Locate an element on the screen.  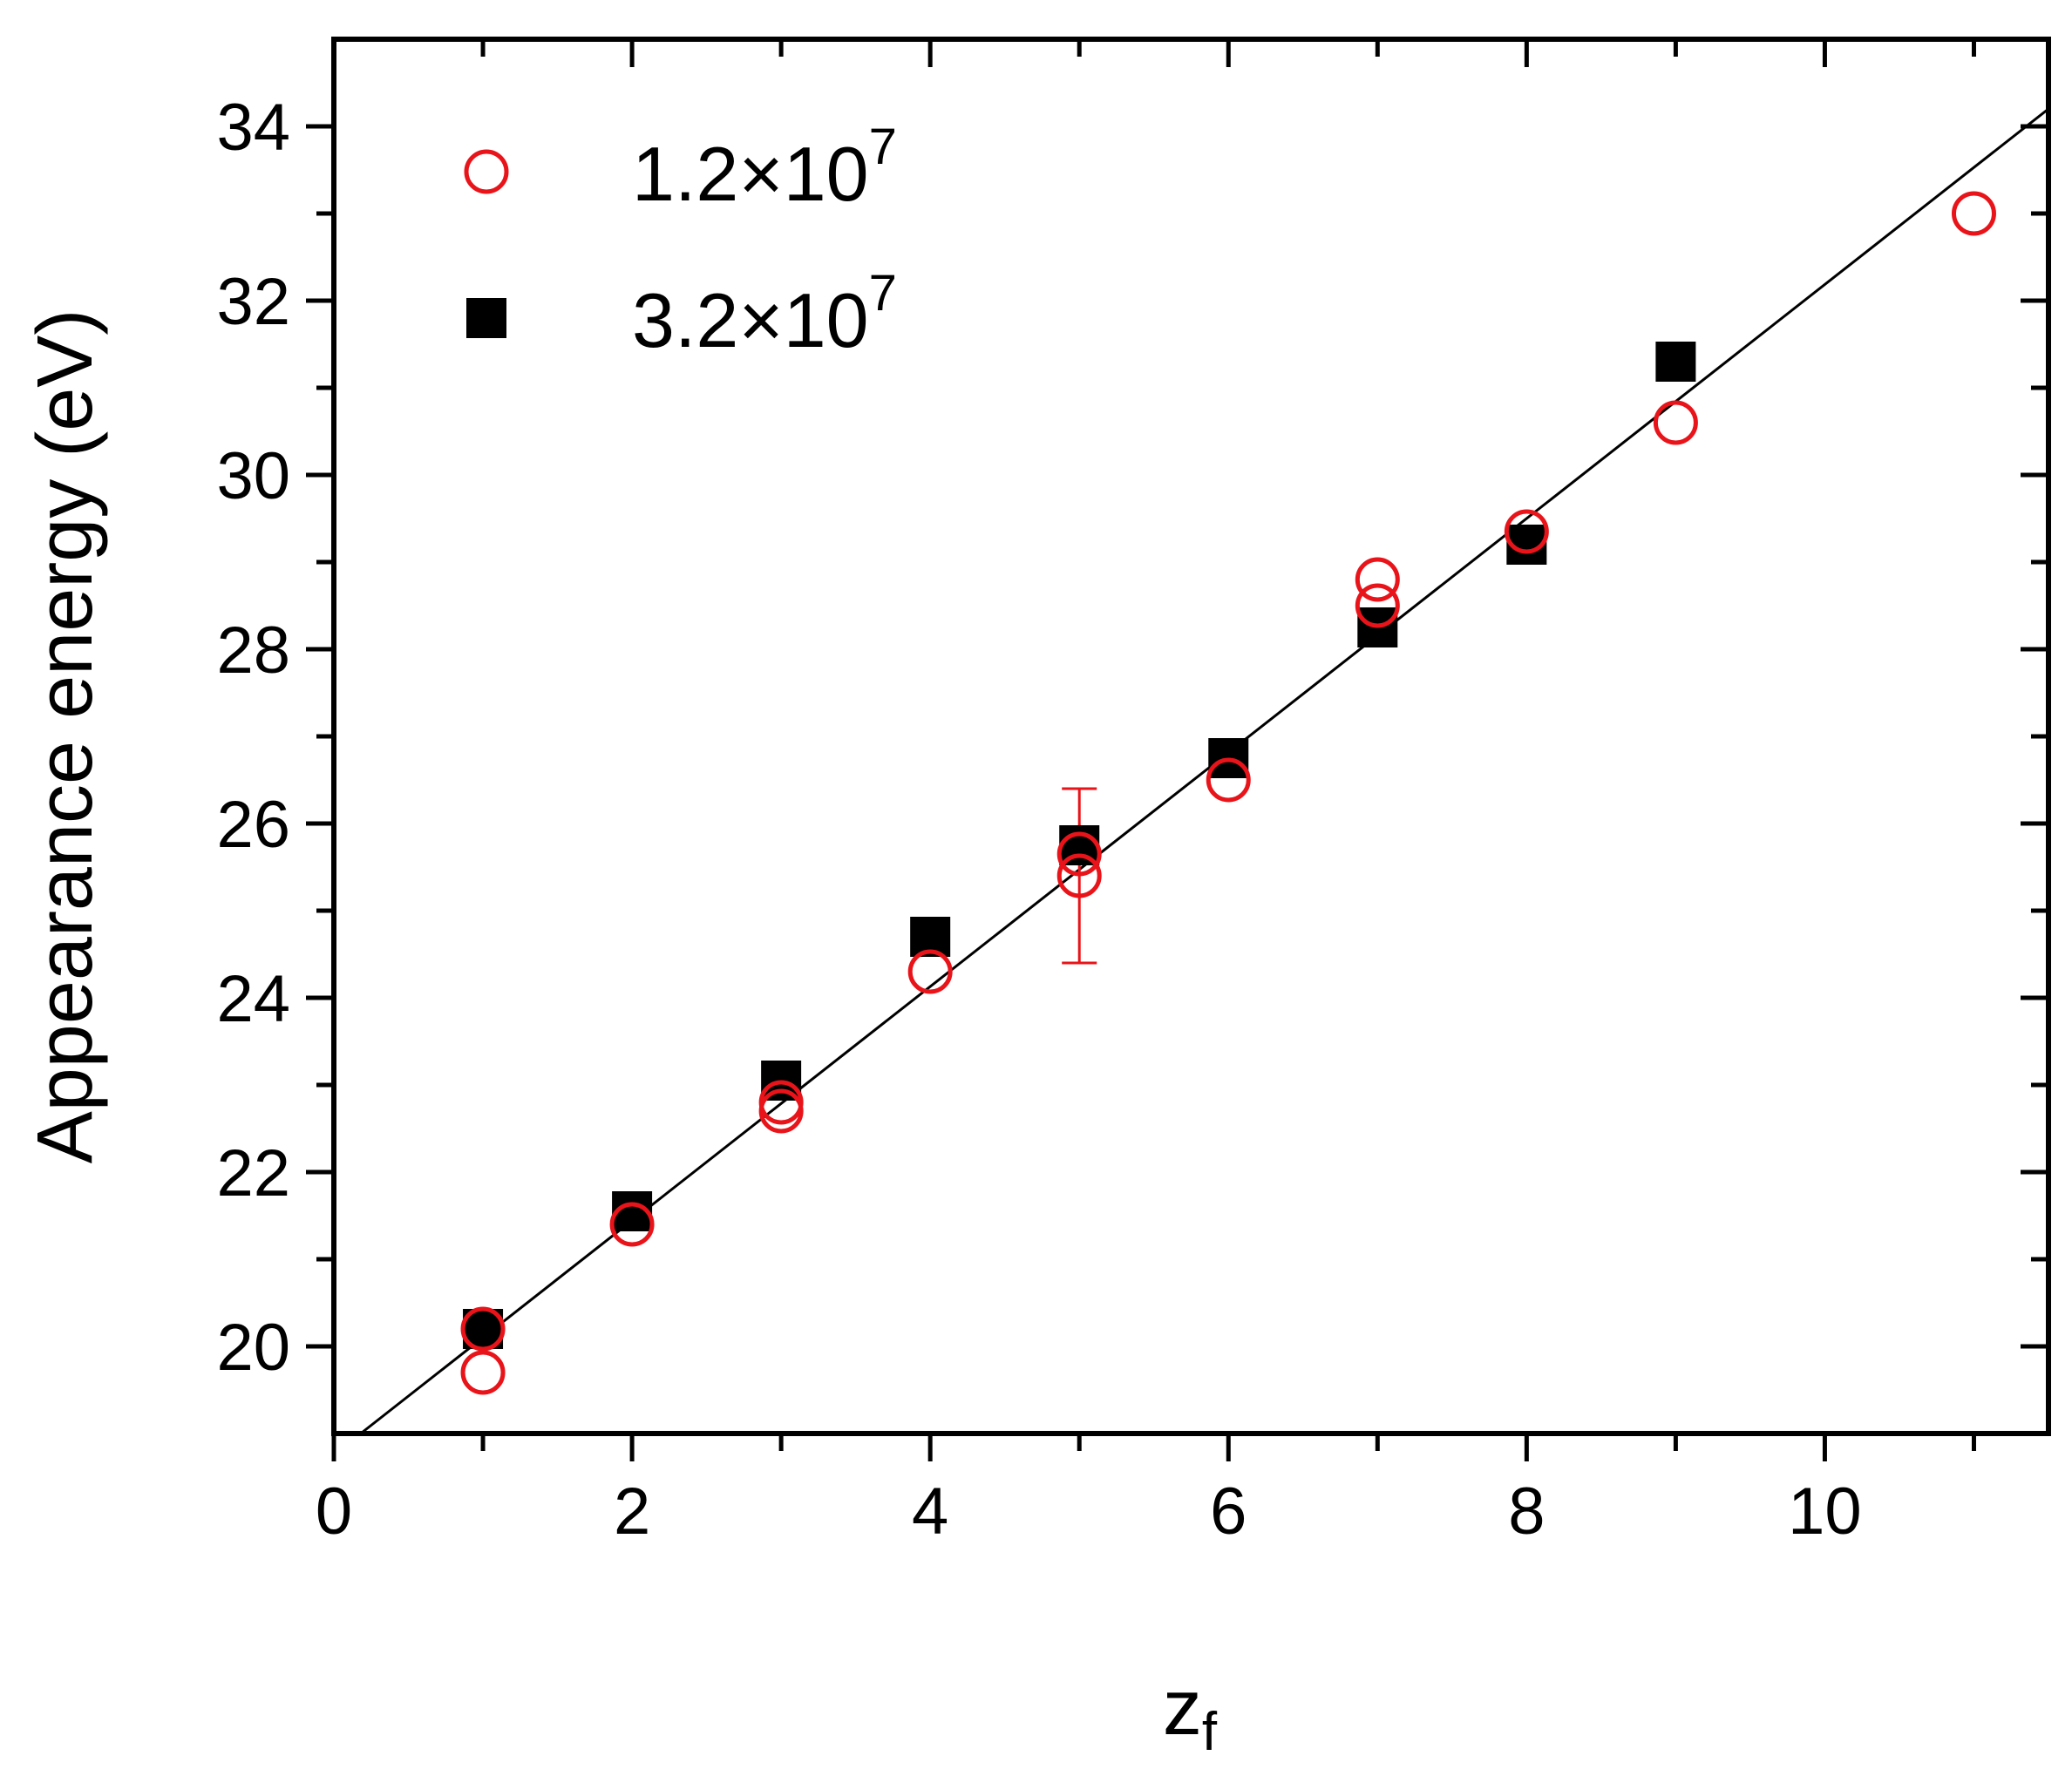
y-tick-label: 20 is located at coordinates (253, 1348).